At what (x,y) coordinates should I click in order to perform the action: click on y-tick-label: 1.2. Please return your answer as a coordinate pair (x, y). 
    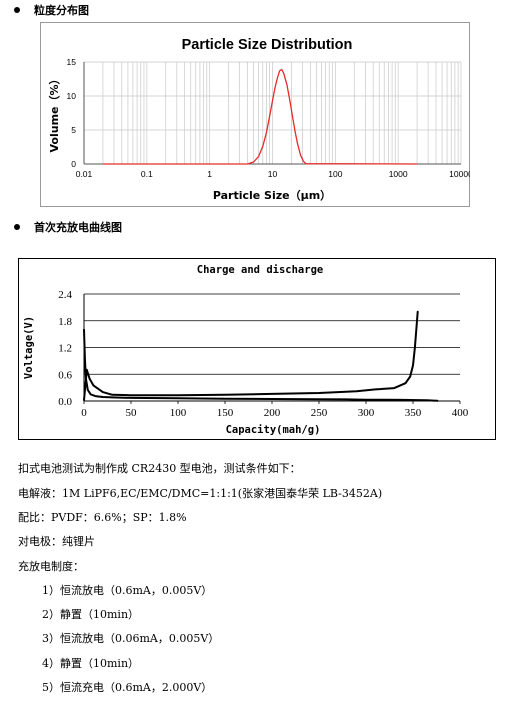
    Looking at the image, I should click on (65, 349).